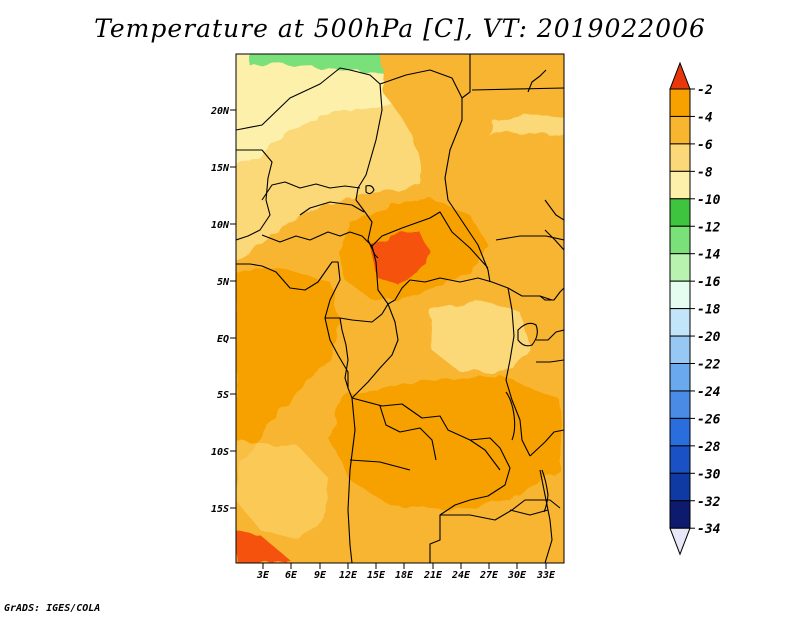 This screenshot has width=800, height=618. What do you see at coordinates (709, 502) in the screenshot?
I see `colorbar-label: -32` at bounding box center [709, 502].